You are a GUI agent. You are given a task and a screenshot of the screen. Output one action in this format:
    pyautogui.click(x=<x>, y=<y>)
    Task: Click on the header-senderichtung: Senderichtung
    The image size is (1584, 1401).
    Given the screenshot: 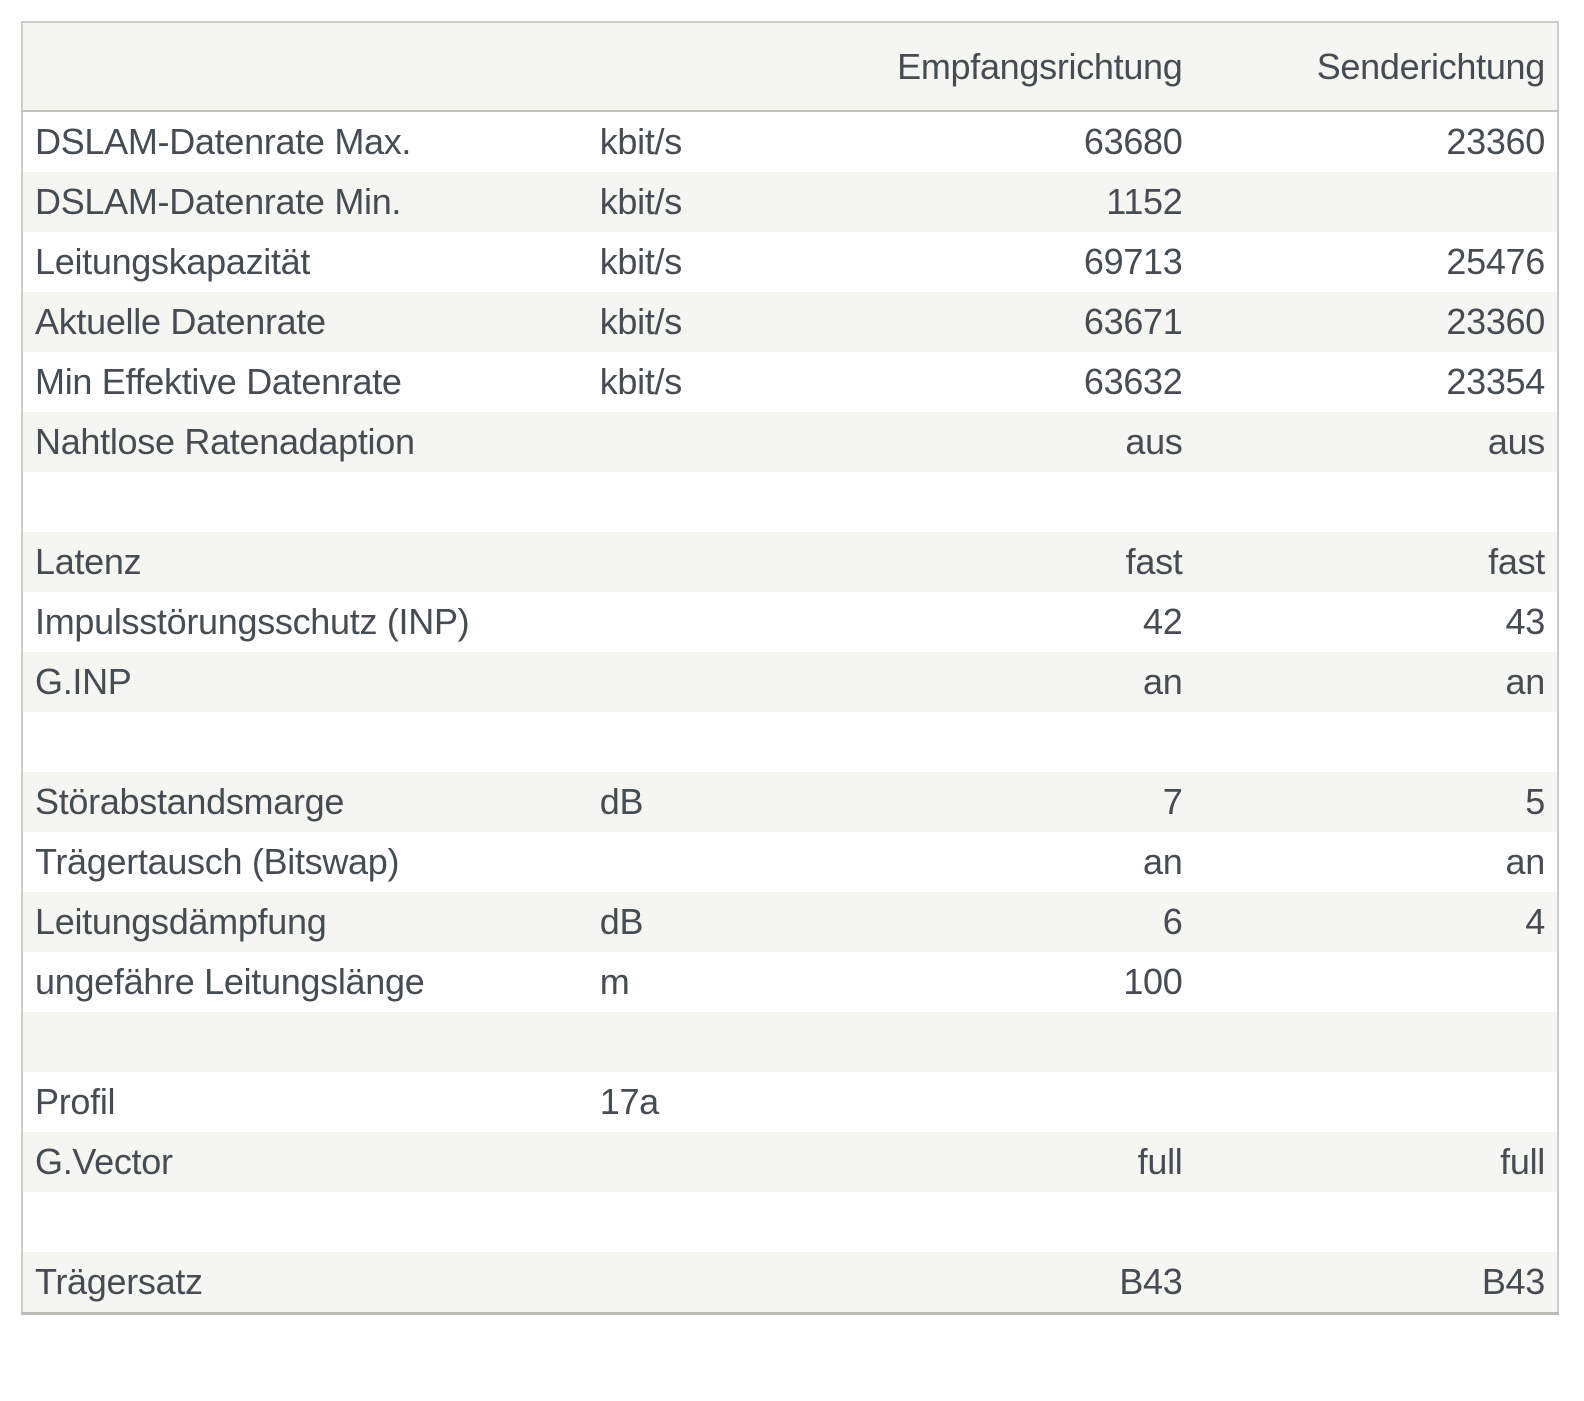 What is the action you would take?
    pyautogui.click(x=1376, y=67)
    